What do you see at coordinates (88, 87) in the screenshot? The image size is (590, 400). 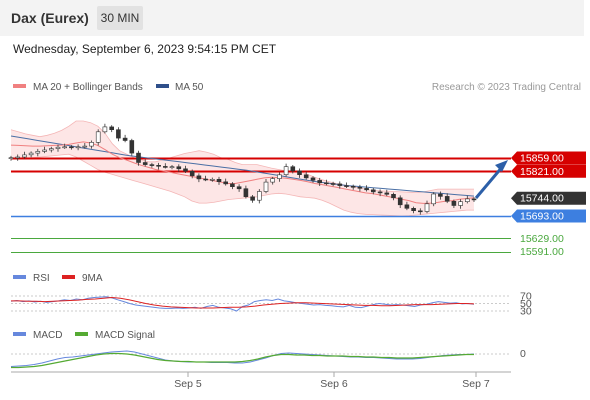 I see `ma20-legend-label: MA 20 + Bollinger Bands` at bounding box center [88, 87].